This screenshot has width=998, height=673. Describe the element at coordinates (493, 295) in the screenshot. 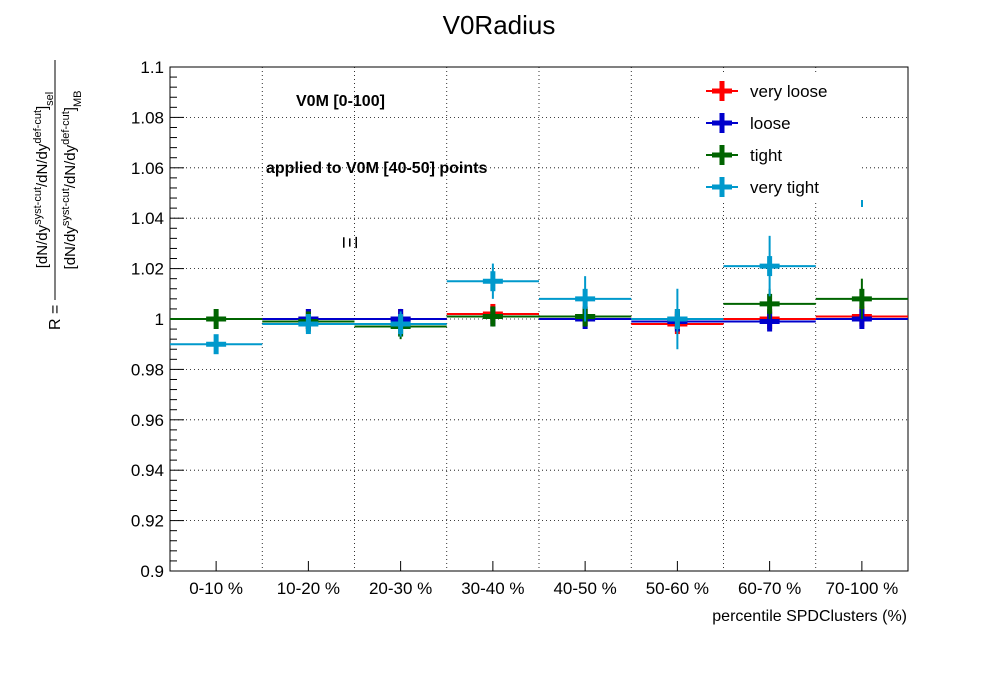

I see `series-very-tight` at that location.